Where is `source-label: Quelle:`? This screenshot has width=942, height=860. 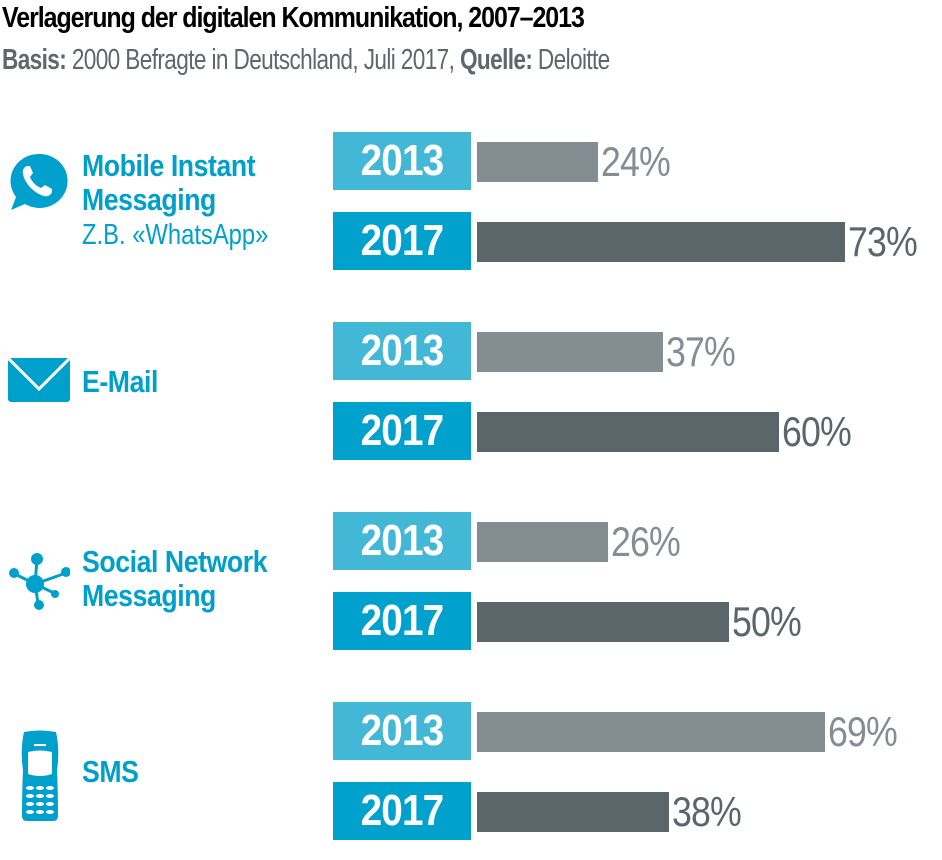
source-label: Quelle: is located at coordinates (496, 60).